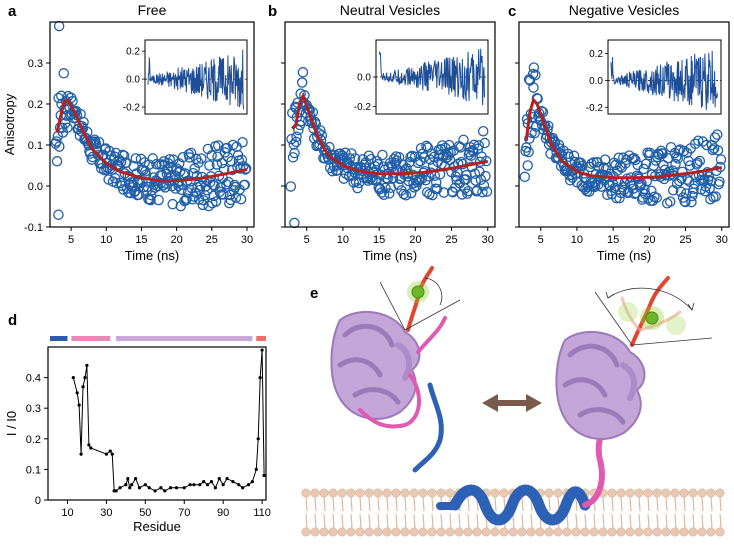  Describe the element at coordinates (596, 54) in the screenshot. I see `inset-y-tick-label: 0.2` at that location.